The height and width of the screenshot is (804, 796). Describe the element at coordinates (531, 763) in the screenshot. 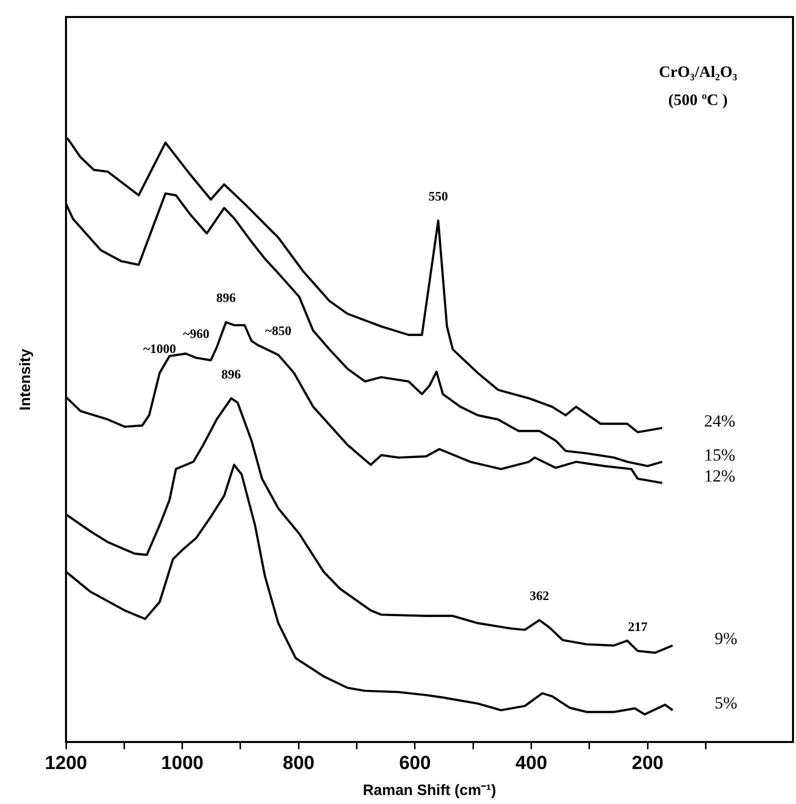

I see `x-tick-label: 400` at that location.